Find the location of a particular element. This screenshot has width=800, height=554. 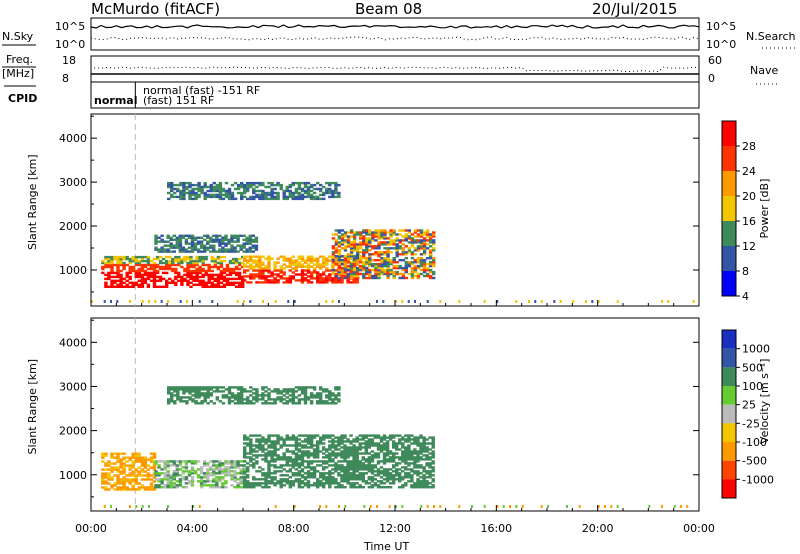

velocity-ground-cell is located at coordinates (510, 506).